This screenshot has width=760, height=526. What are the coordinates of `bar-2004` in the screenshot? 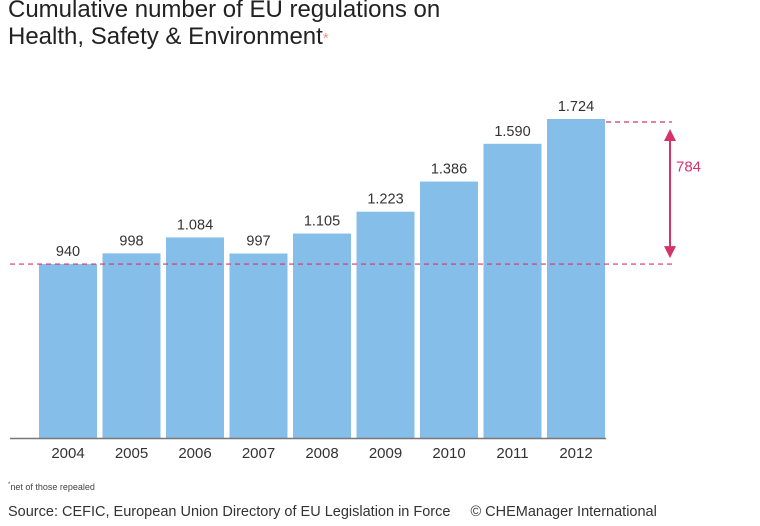 It's located at (68, 351).